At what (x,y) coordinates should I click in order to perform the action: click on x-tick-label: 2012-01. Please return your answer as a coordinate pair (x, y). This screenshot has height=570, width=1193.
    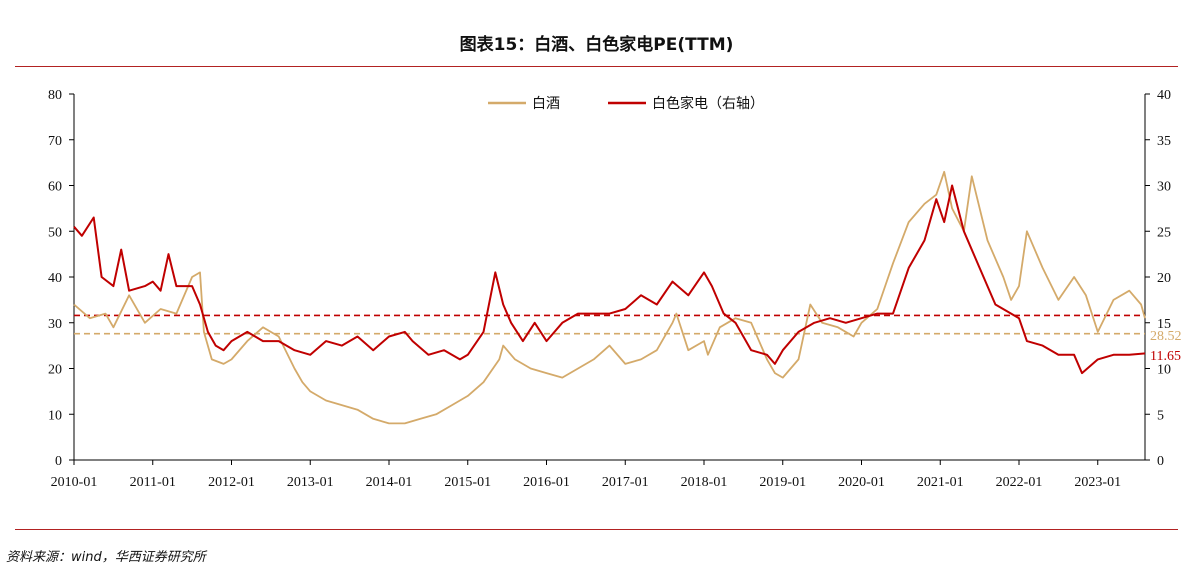
    Looking at the image, I should click on (231, 482).